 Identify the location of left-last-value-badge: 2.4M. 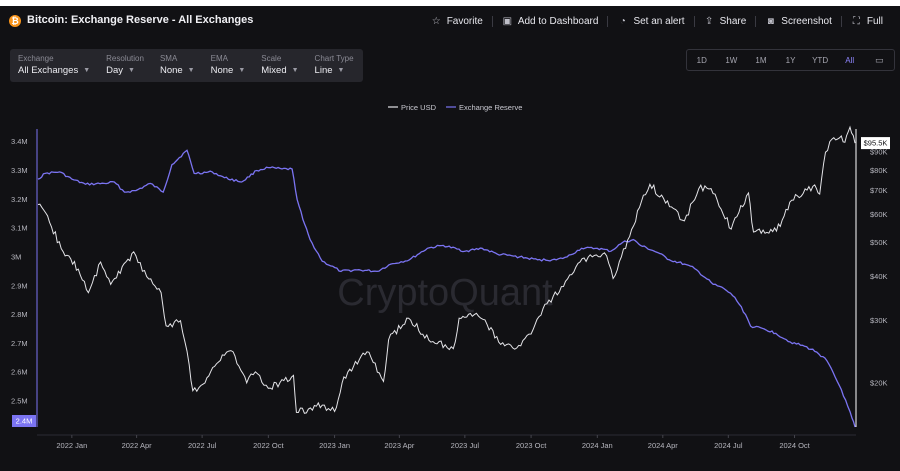
(24, 421).